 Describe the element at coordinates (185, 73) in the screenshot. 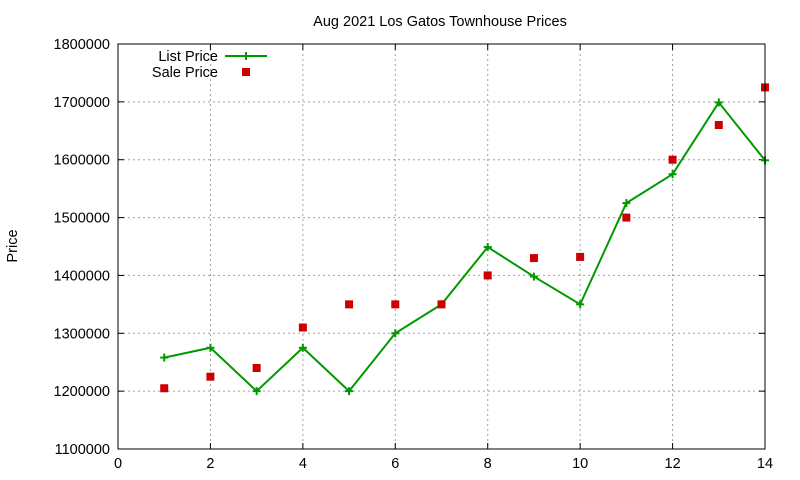

I see `legend-label: Sale Price` at that location.